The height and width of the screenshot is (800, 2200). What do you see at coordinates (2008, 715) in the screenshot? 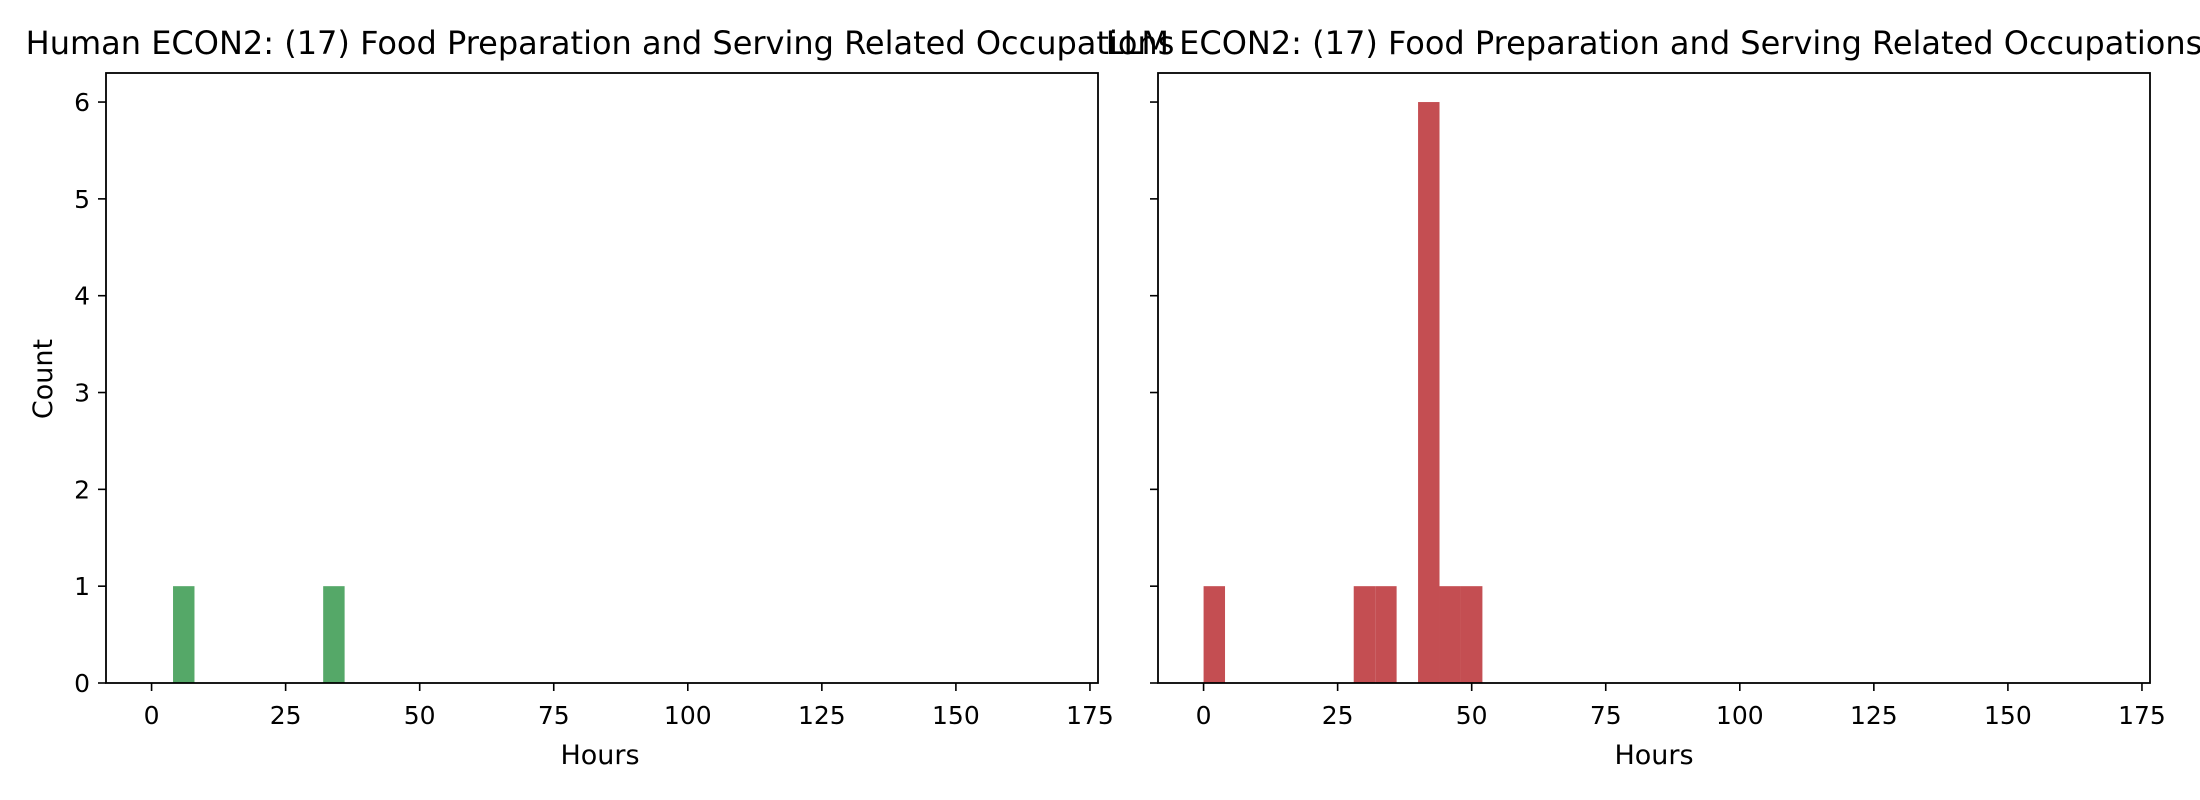
I see `llm-x-tick-label: 150` at bounding box center [2008, 715].